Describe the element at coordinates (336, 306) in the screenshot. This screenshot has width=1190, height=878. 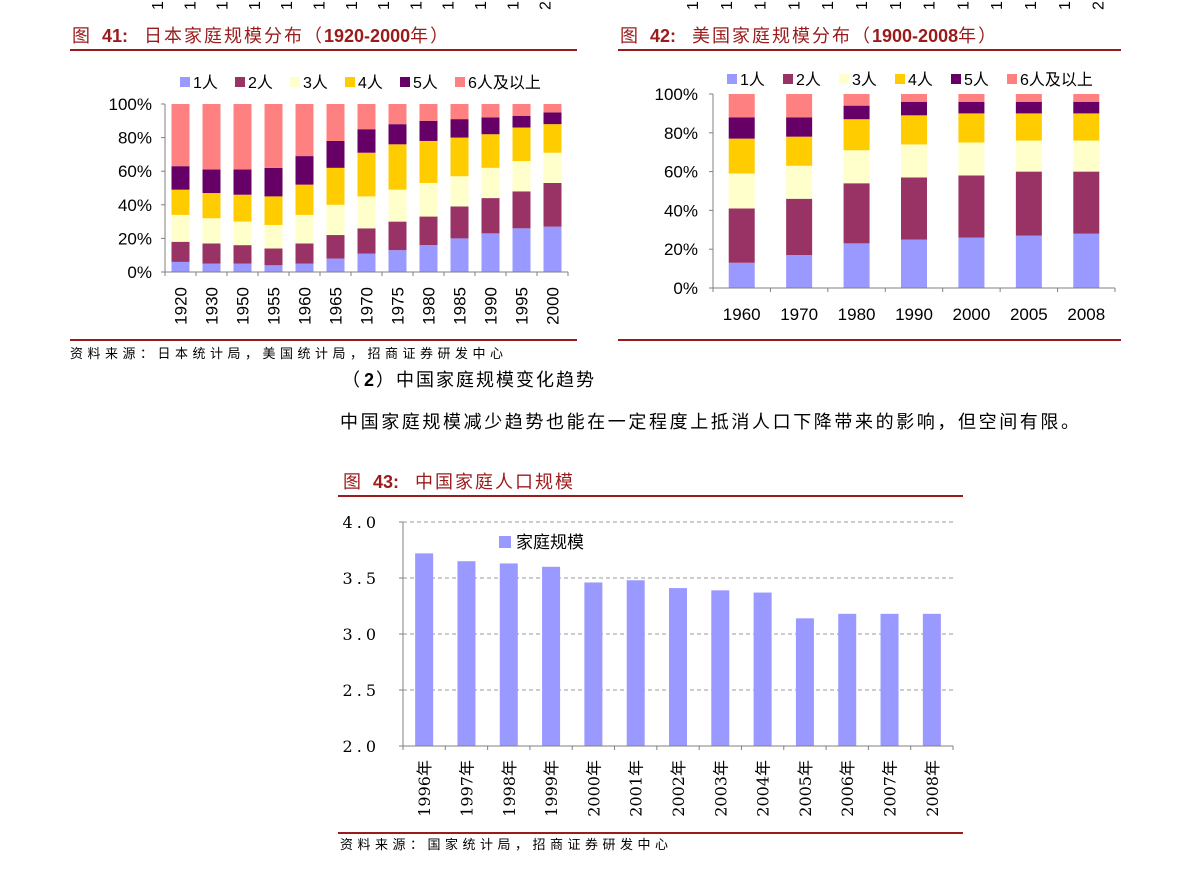
I see `x-tick-label: 1965` at that location.